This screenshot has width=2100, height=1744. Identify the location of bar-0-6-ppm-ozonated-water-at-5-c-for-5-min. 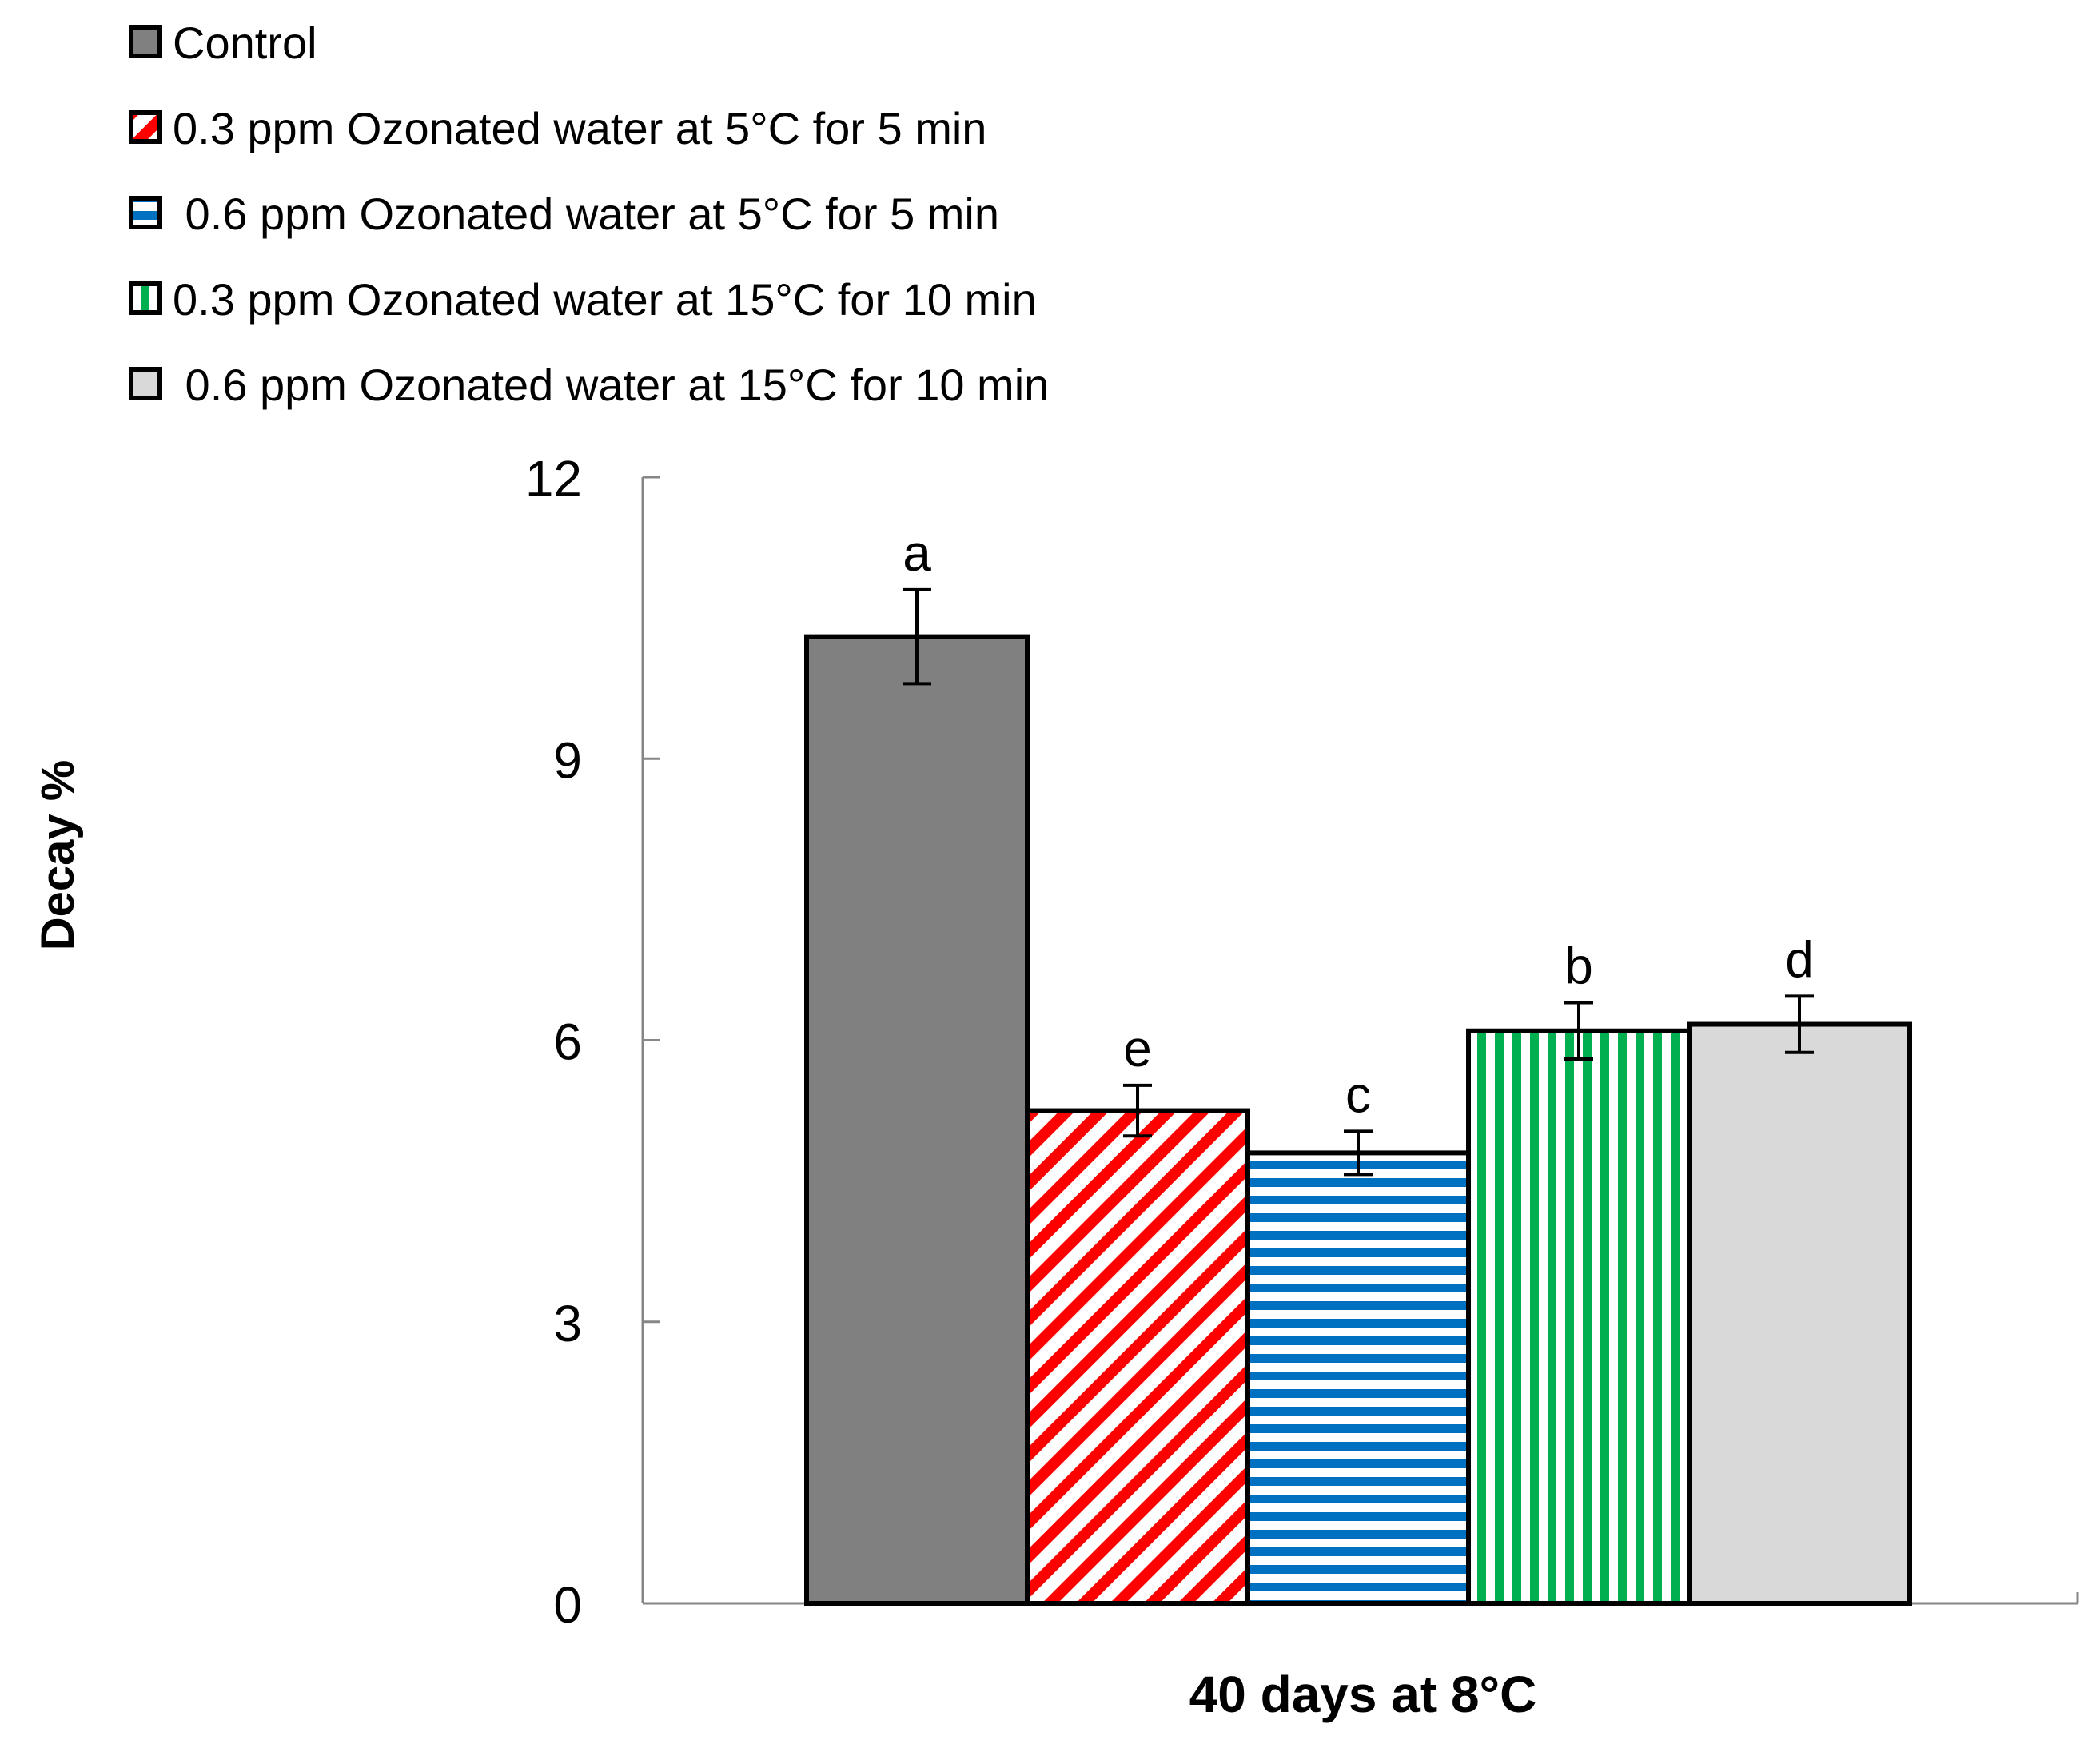
(1358, 1378).